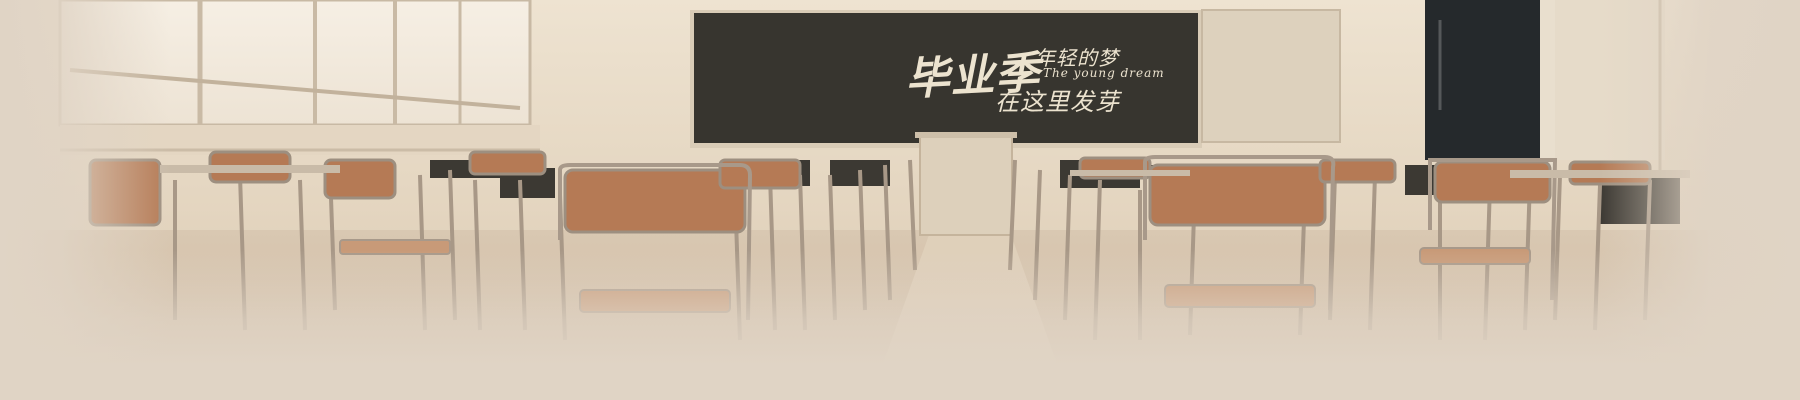 This screenshot has width=1800, height=400. Describe the element at coordinates (1482, 80) in the screenshot. I see `door` at that location.